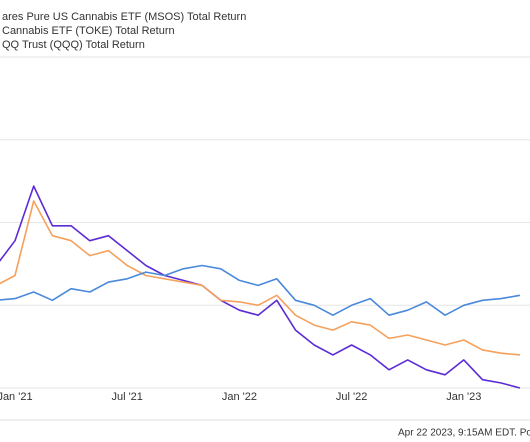 Image resolution: width=530 pixels, height=442 pixels. Describe the element at coordinates (126, 397) in the screenshot. I see `x-tick-label: Jul '21` at that location.